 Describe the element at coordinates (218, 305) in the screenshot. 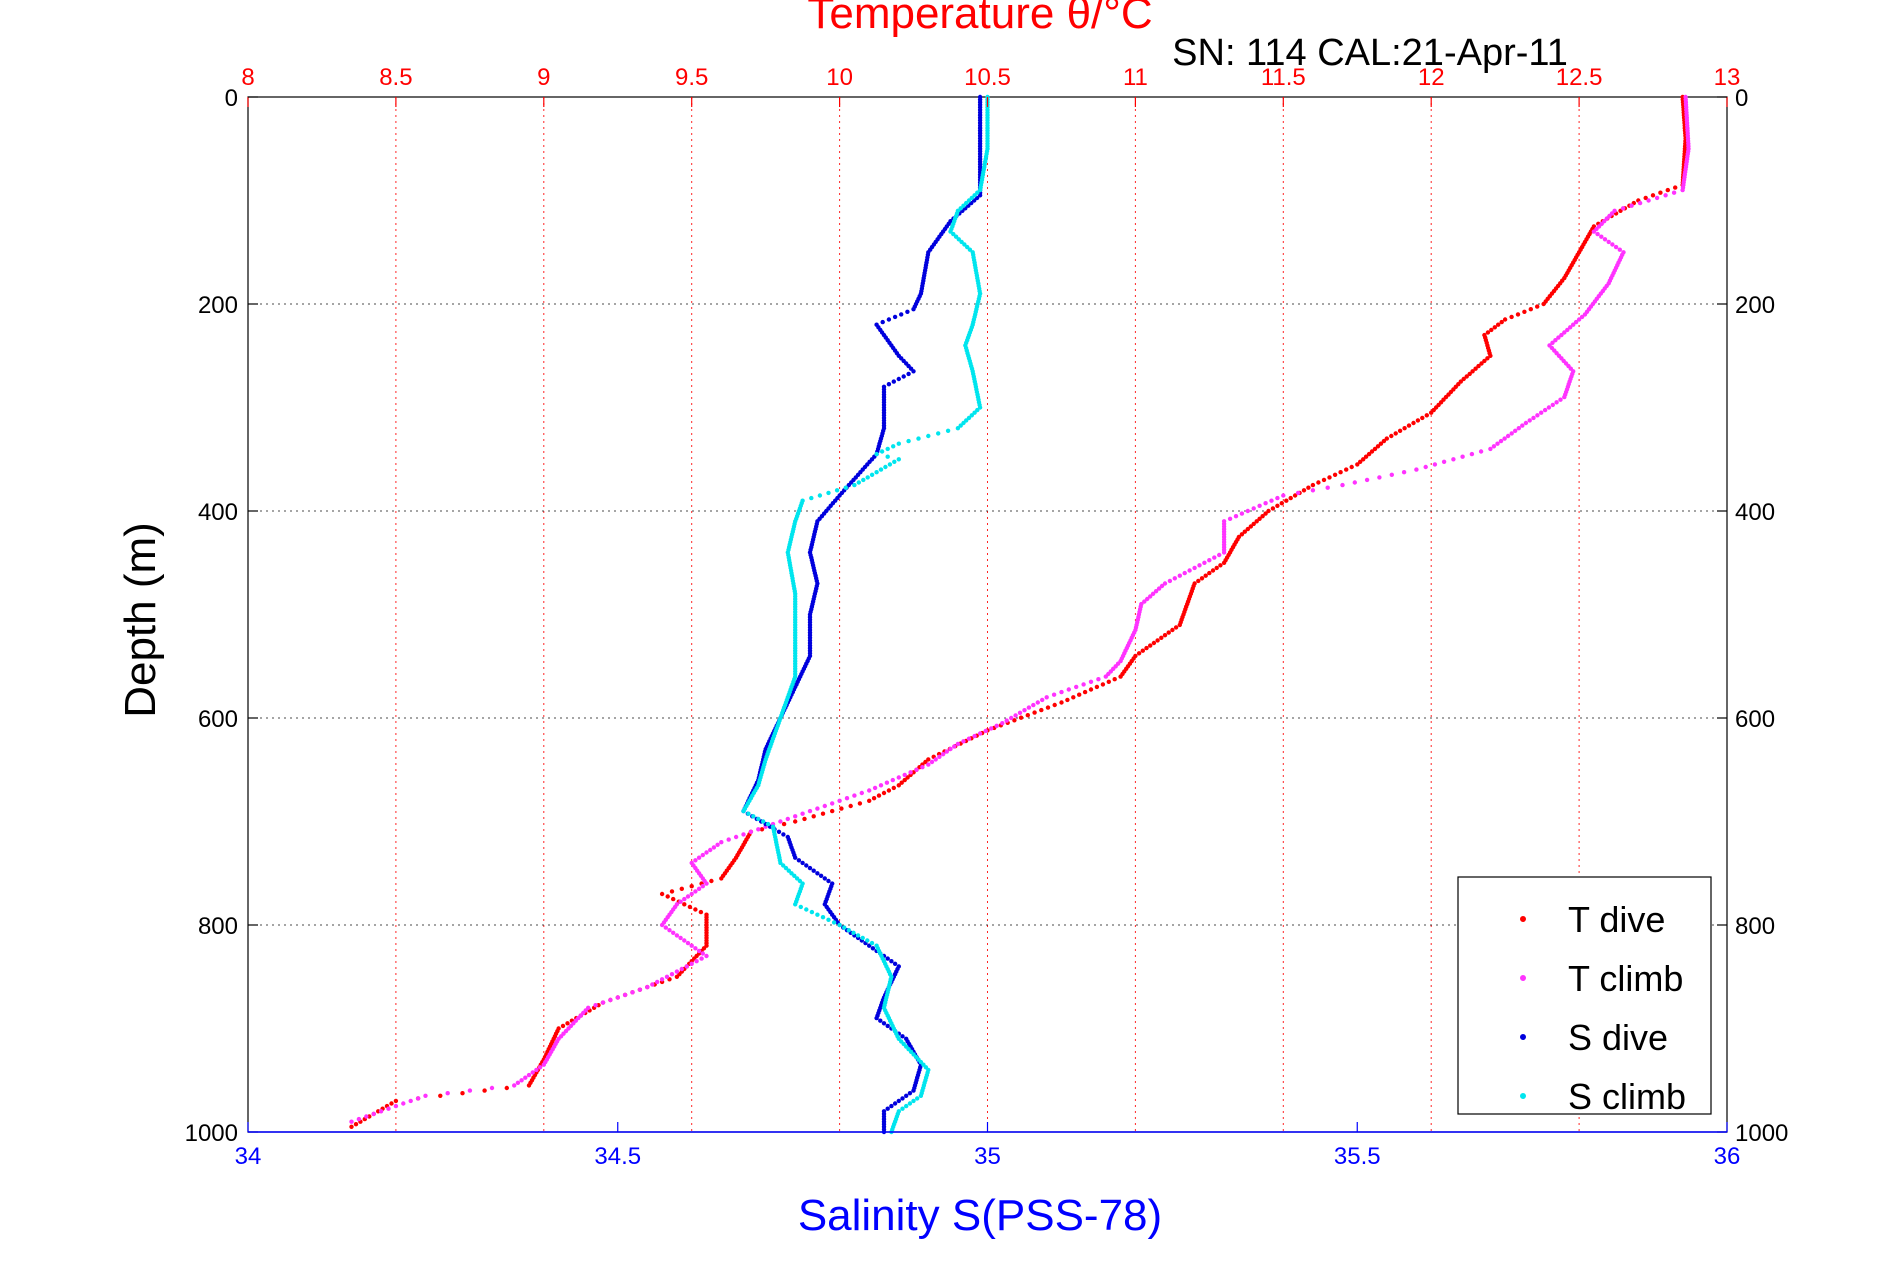

I see `depth-tick-label-left: 200` at that location.